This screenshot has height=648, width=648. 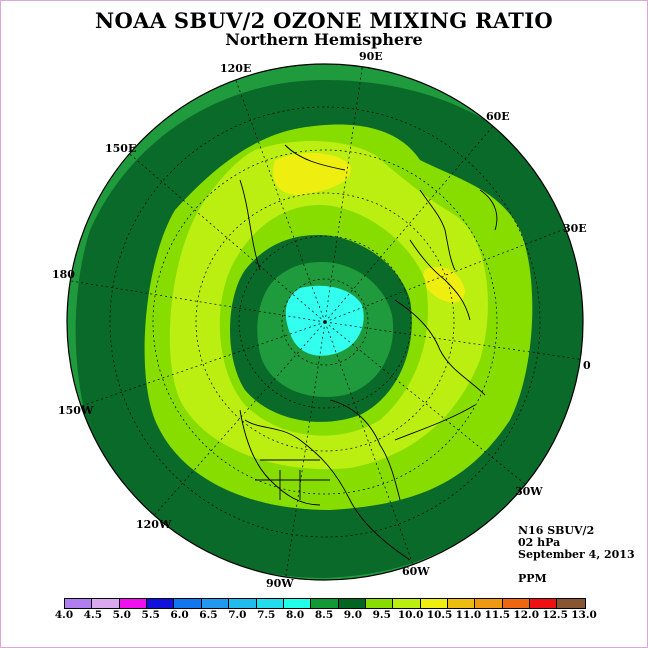 I want to click on lon-label-90e: 90E, so click(x=371, y=56).